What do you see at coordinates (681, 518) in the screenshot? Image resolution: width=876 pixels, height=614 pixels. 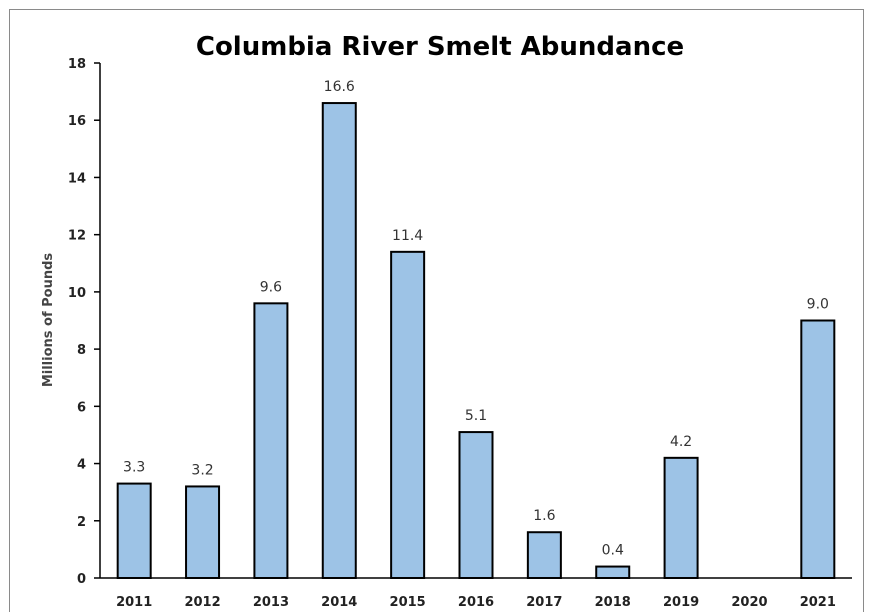 I see `bar-2019` at bounding box center [681, 518].